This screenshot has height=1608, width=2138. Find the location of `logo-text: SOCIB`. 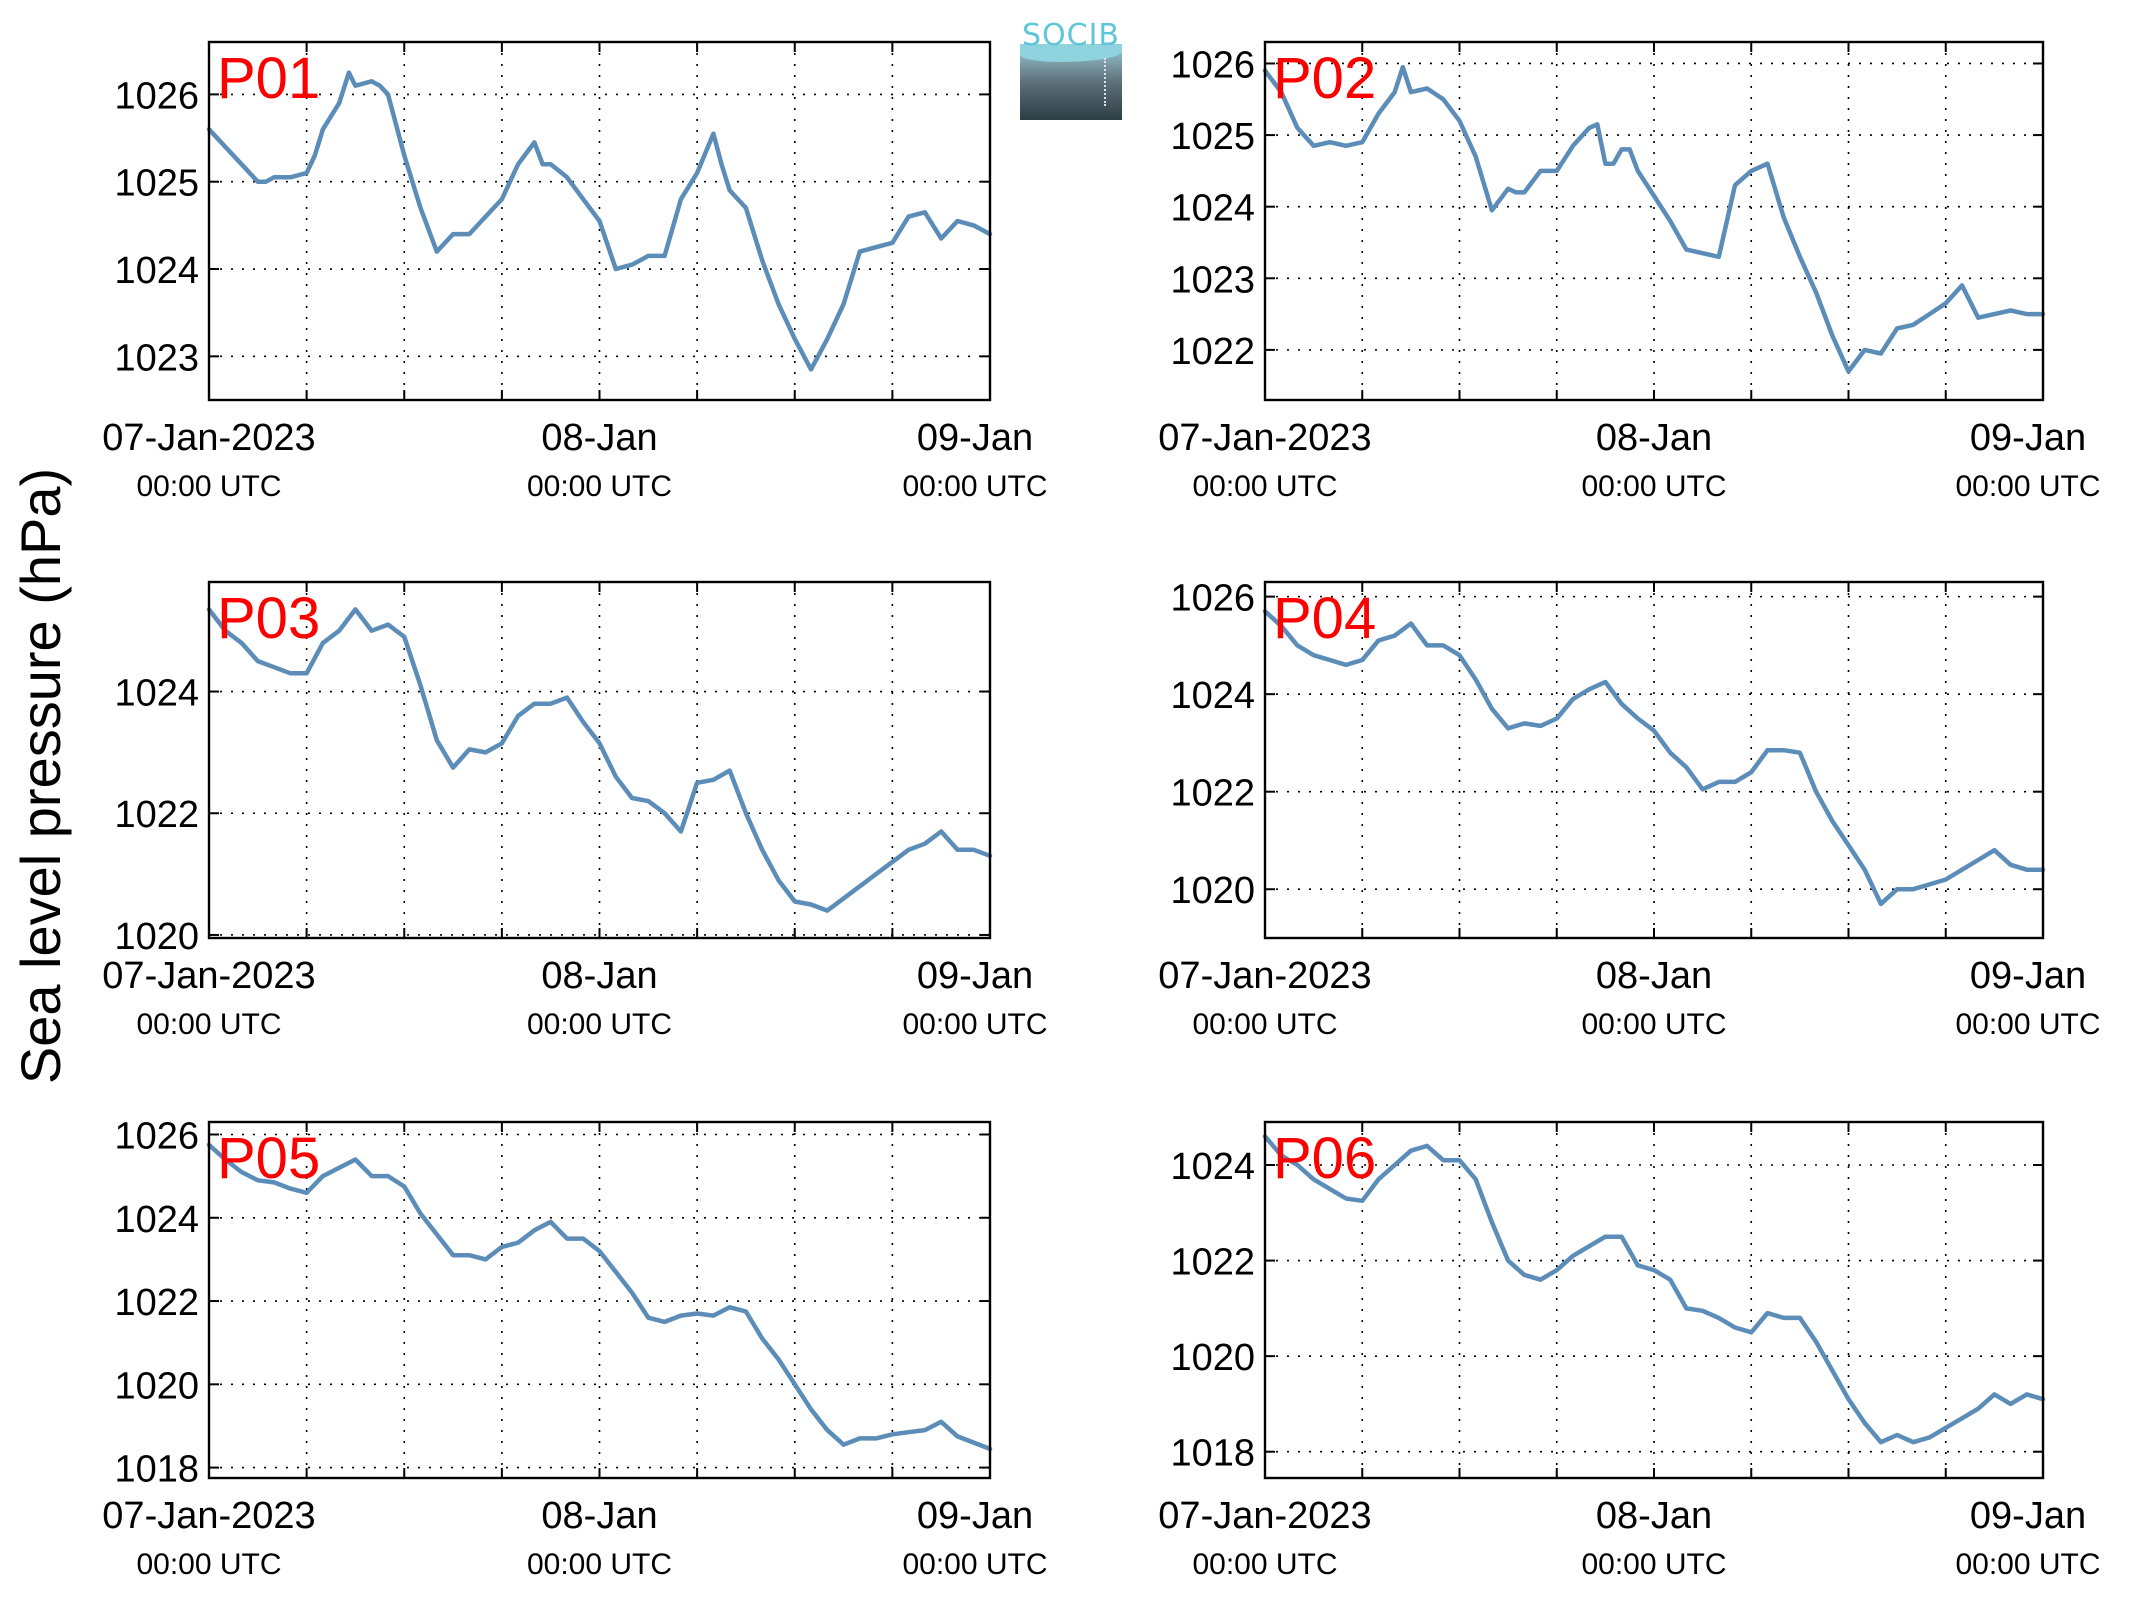

logo-text: SOCIB is located at coordinates (1071, 35).